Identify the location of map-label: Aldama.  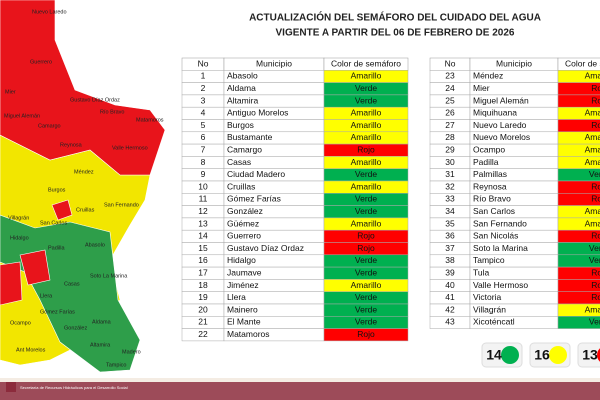
(102, 322).